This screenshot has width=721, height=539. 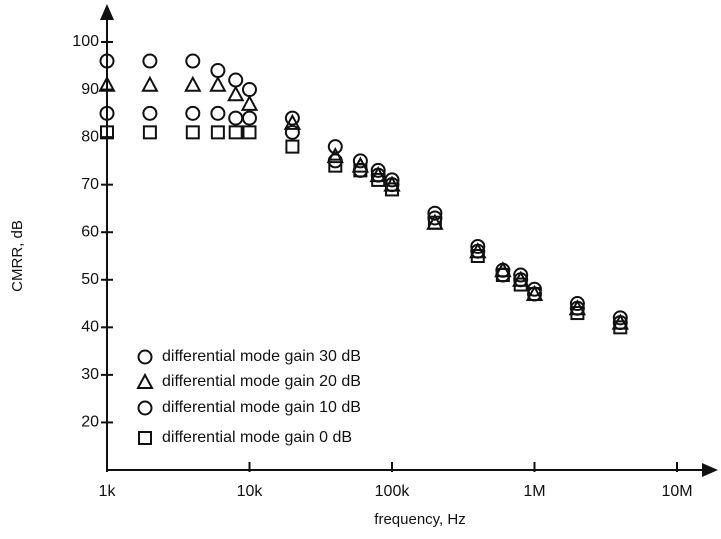 What do you see at coordinates (250, 491) in the screenshot?
I see `x-tick-label: 10k` at bounding box center [250, 491].